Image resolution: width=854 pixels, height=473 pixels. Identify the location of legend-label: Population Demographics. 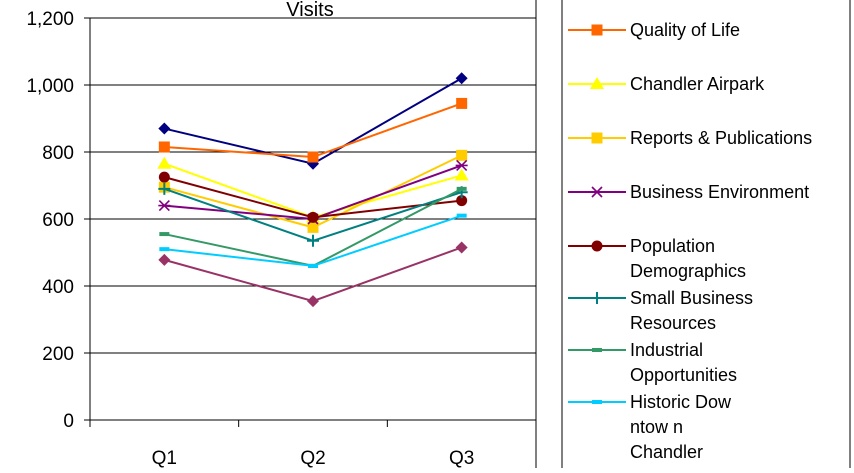
(688, 258).